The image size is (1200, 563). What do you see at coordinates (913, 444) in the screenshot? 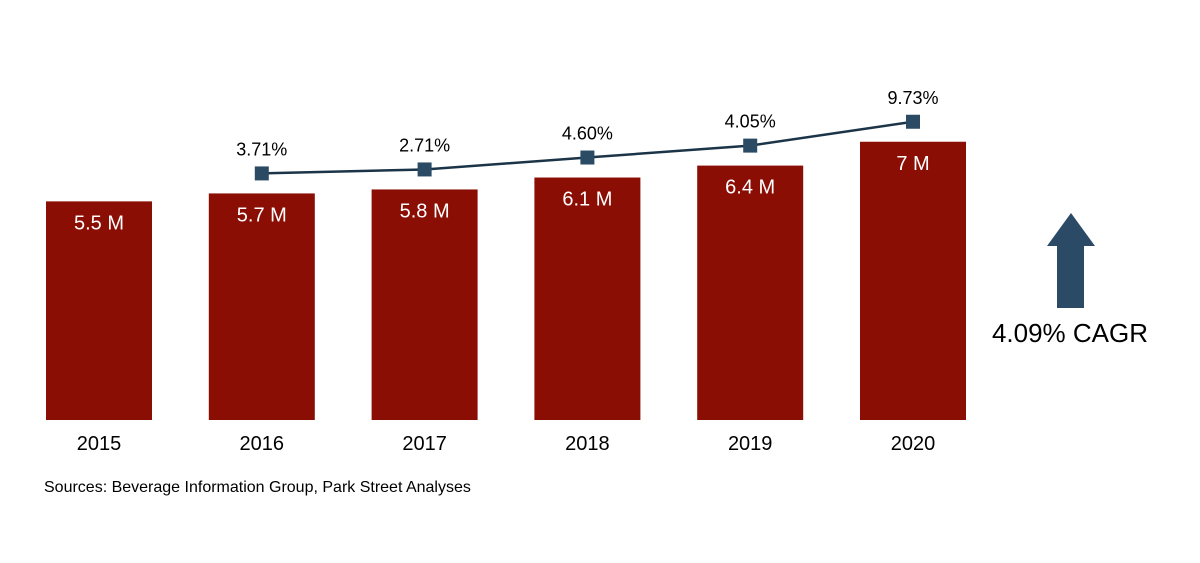
I see `x-tick-label: 2020` at bounding box center [913, 444].